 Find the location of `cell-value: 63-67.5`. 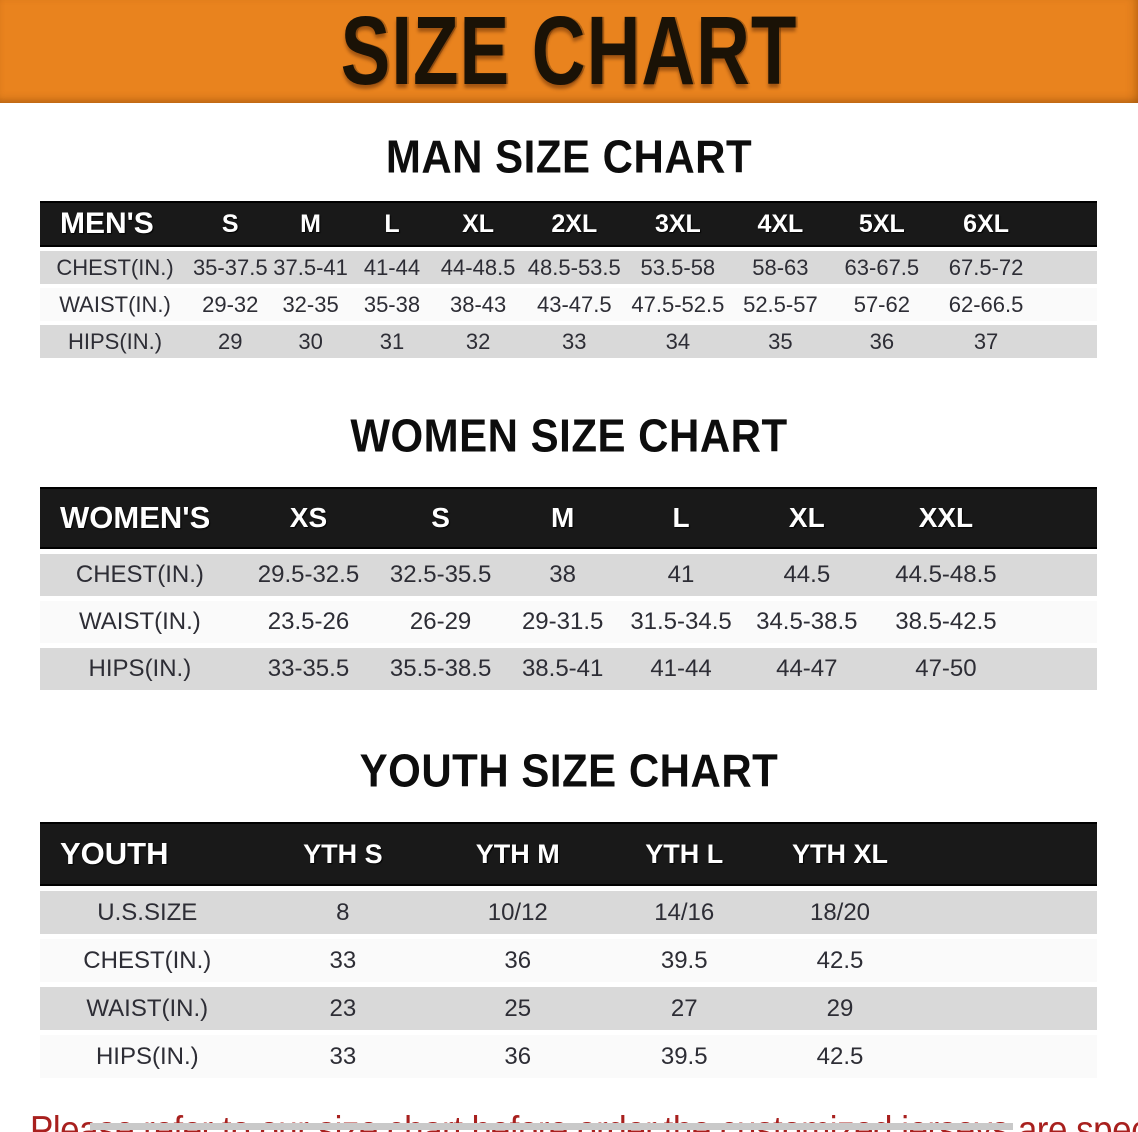

cell-value: 63-67.5 is located at coordinates (882, 267).